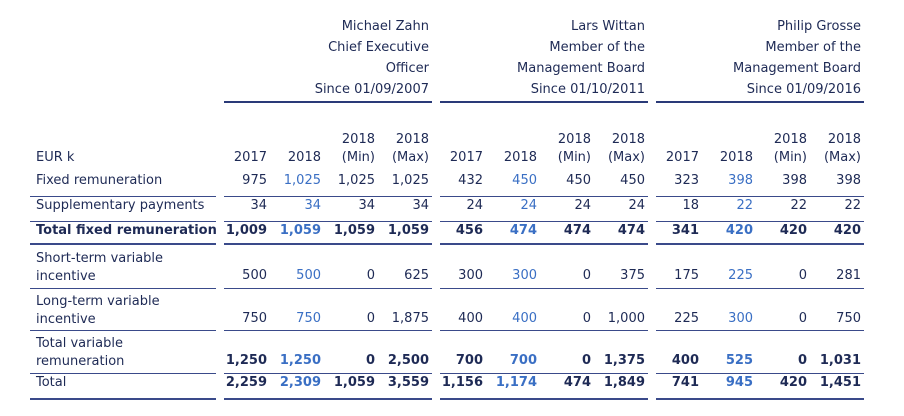 Image resolution: width=904 pixels, height=416 pixels. What do you see at coordinates (516, 382) in the screenshot?
I see `table-cell: 1,174` at bounding box center [516, 382].